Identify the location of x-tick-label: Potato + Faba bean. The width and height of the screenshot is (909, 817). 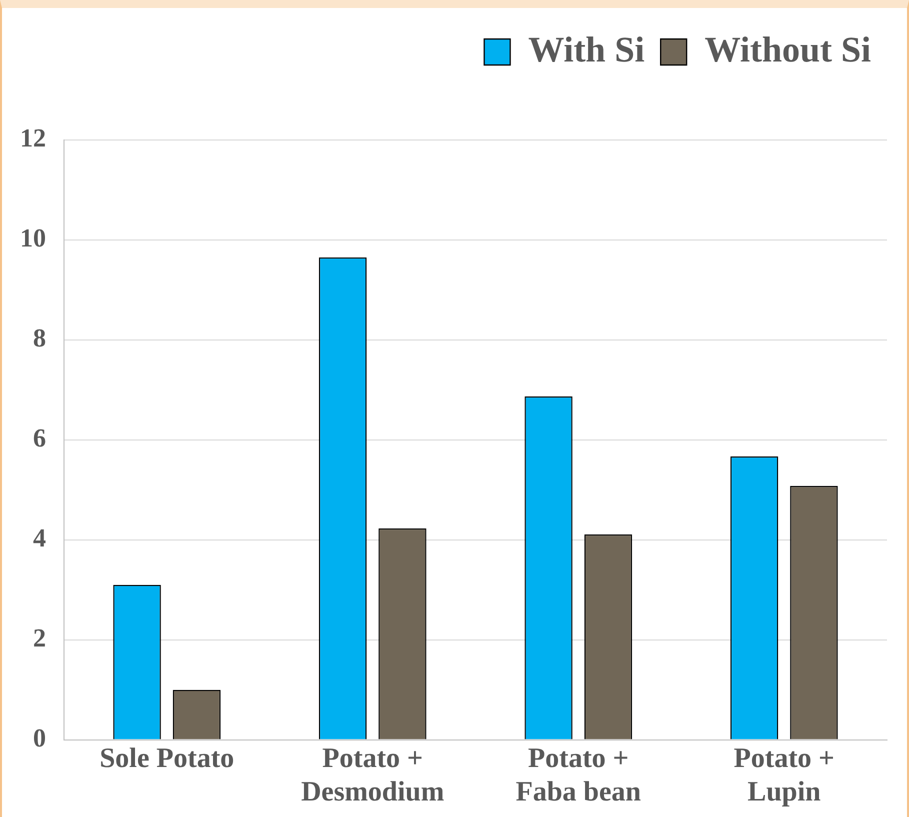
(579, 775).